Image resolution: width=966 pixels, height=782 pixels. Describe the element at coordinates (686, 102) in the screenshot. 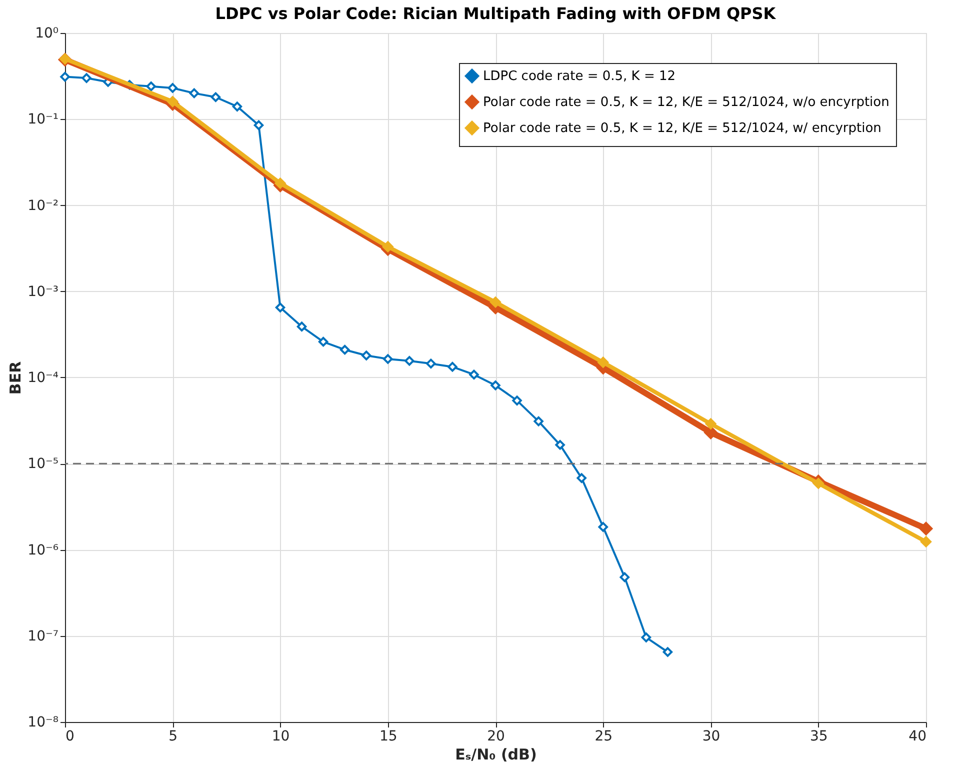

I see `legend-label: Polar code rate = 0.5, K = 12, K/E = 512/1024, w/o encyrption` at that location.